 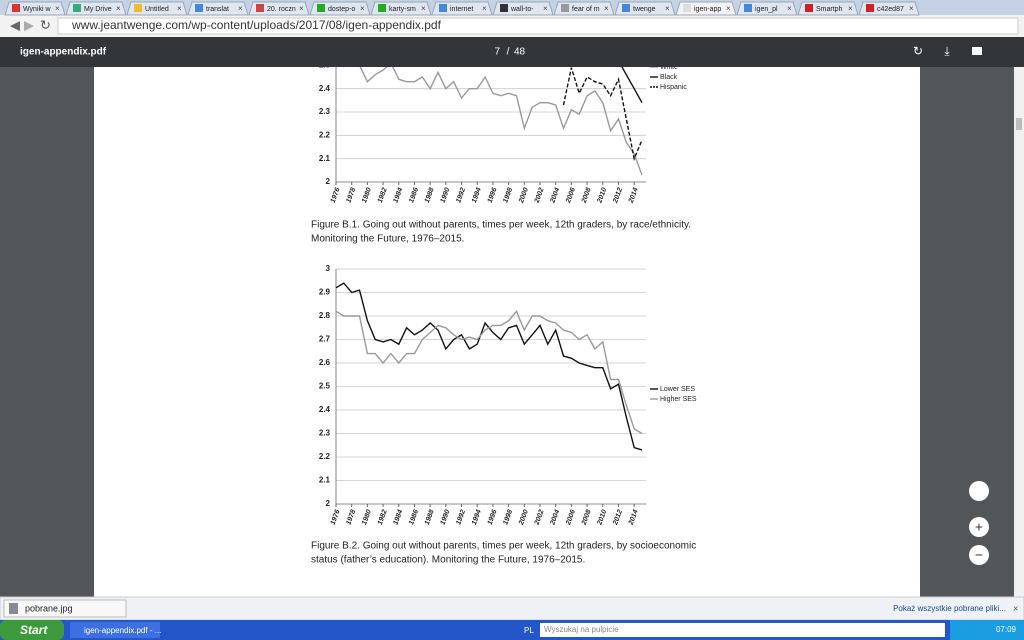 I want to click on y-tick-label: 2.1, so click(x=325, y=480).